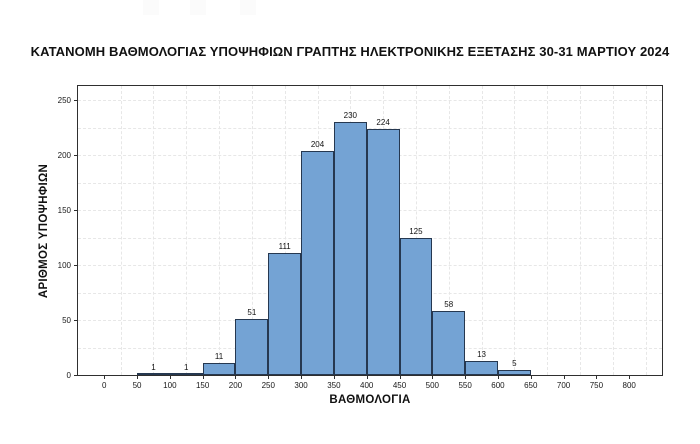 This screenshot has height=444, width=700. Describe the element at coordinates (629, 385) in the screenshot. I see `x-tick-label: 800` at that location.